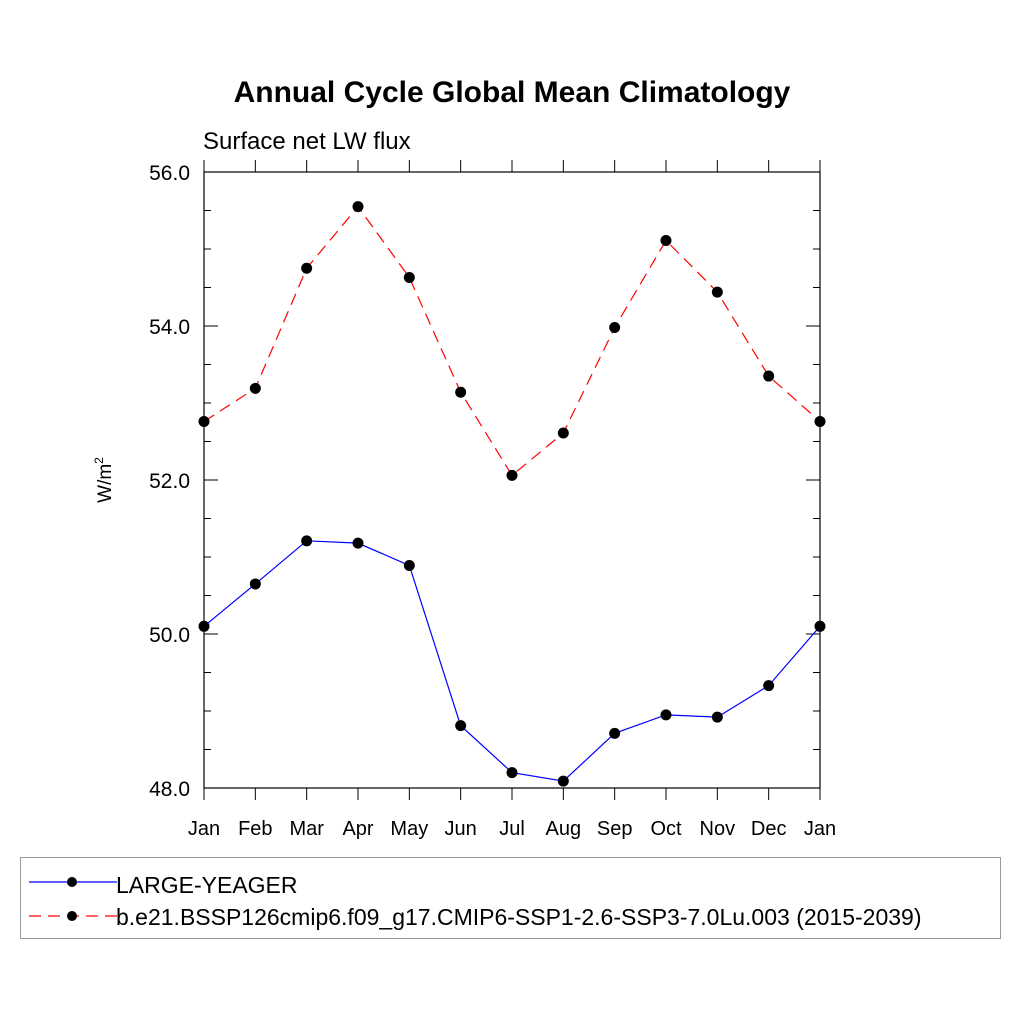 The height and width of the screenshot is (1024, 1024). I want to click on legend-swatch-dashed, so click(73, 916).